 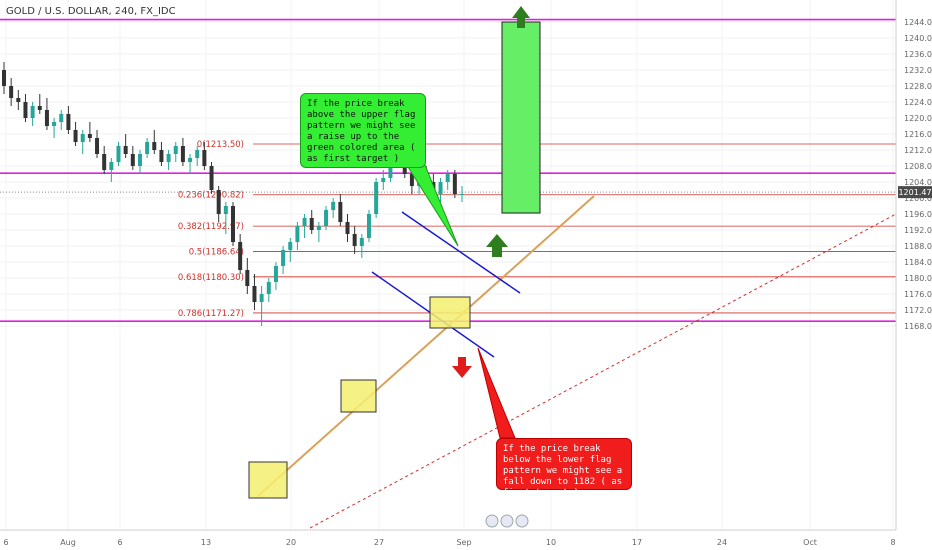 I want to click on price-badge-label: 1201.47, so click(x=914, y=192).